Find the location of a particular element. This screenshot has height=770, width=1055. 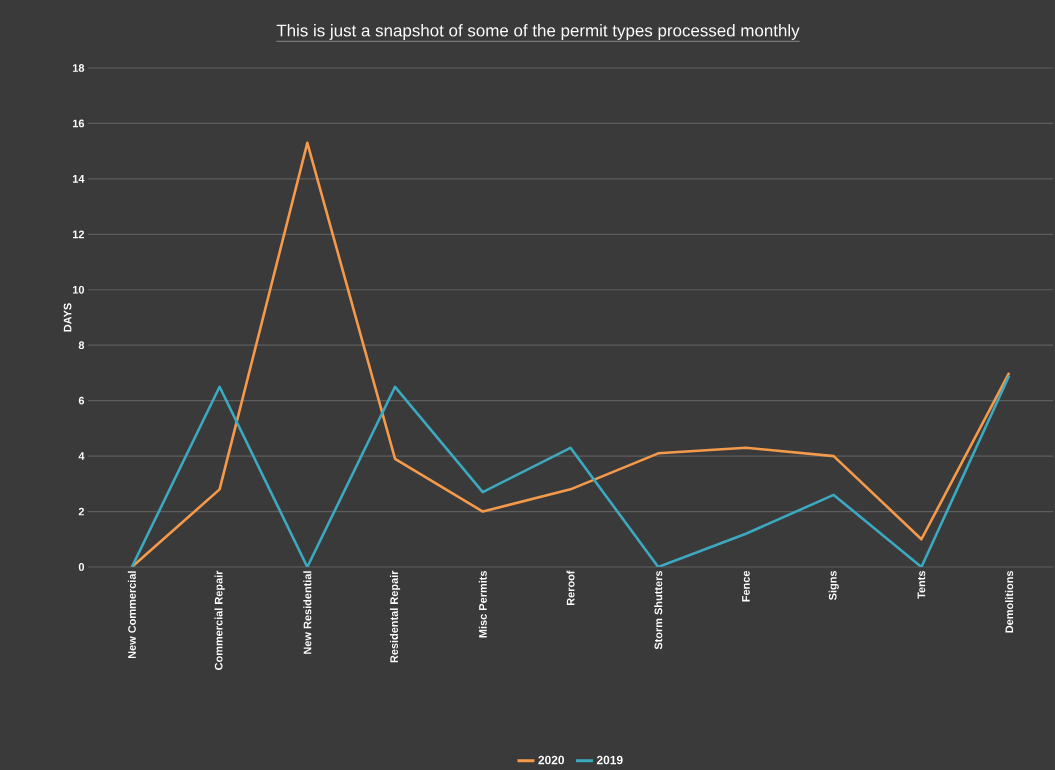

y-tick-label: 0 is located at coordinates (81, 567).